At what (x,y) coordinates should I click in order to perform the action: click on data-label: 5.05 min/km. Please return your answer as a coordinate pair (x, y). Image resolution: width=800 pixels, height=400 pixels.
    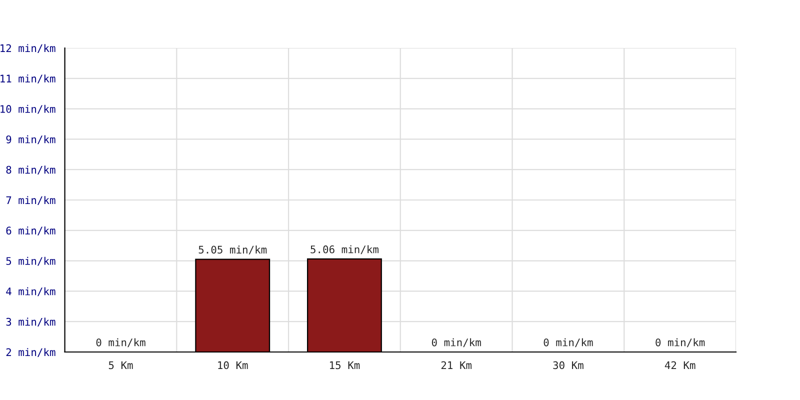
    Looking at the image, I should click on (232, 250).